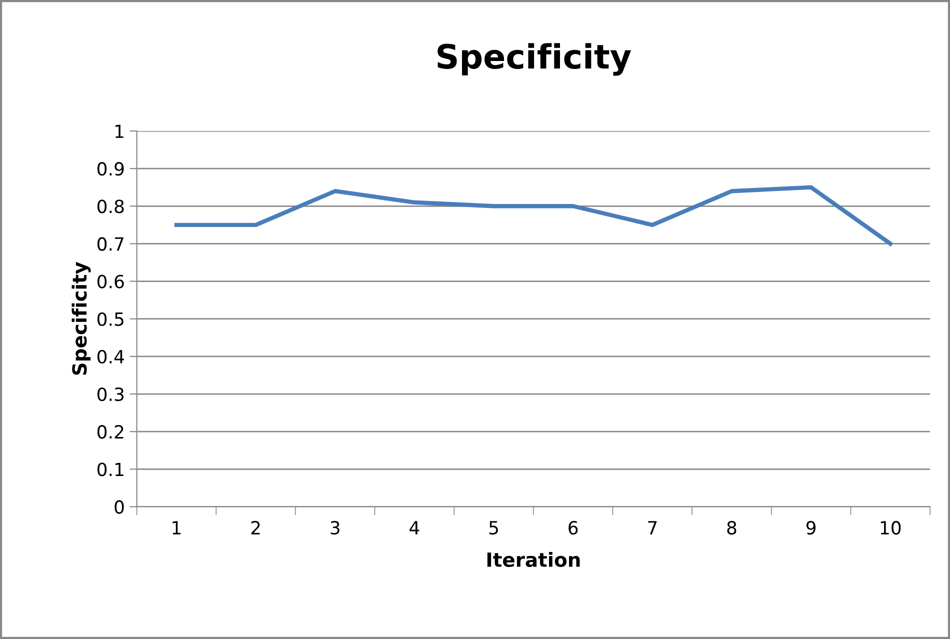  Describe the element at coordinates (110, 469) in the screenshot. I see `y-tick-label: 0.1` at that location.